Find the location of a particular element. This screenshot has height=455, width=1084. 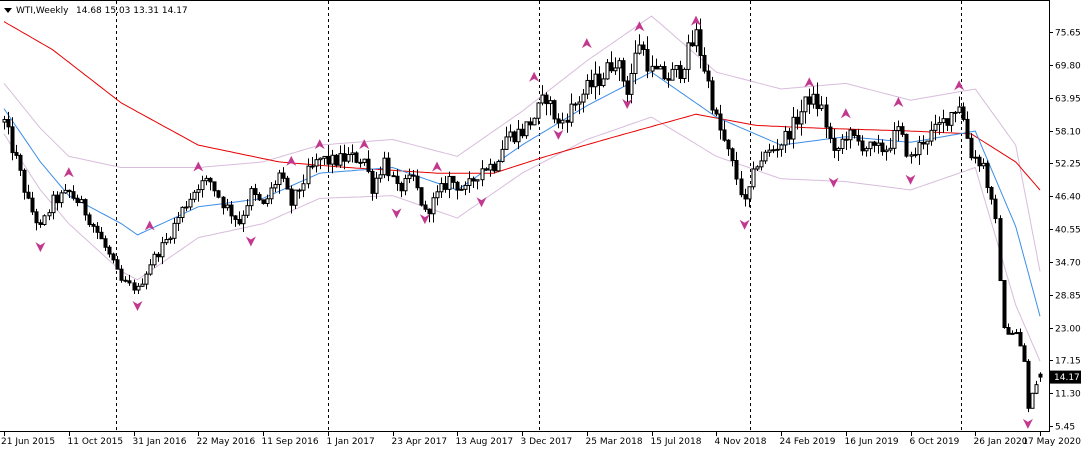

price-tag-value: 14.17 is located at coordinates (1067, 378).